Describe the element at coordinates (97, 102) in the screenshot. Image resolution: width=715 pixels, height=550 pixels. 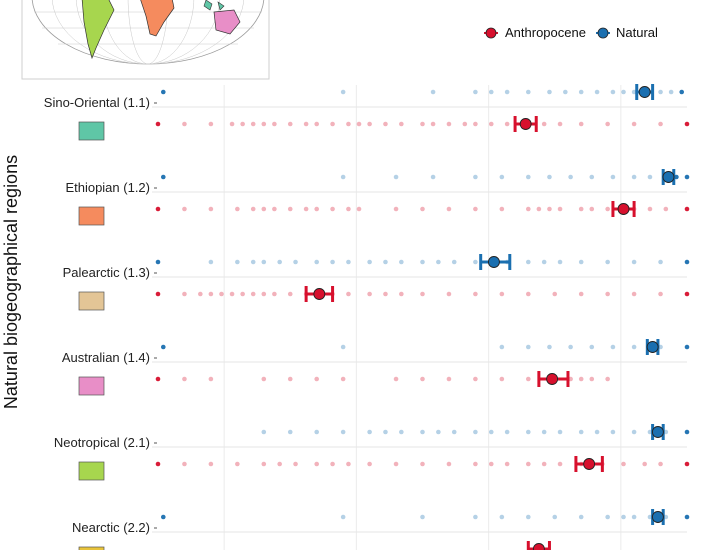
I see `region-label: Sino-Oriental (1.1)` at that location.